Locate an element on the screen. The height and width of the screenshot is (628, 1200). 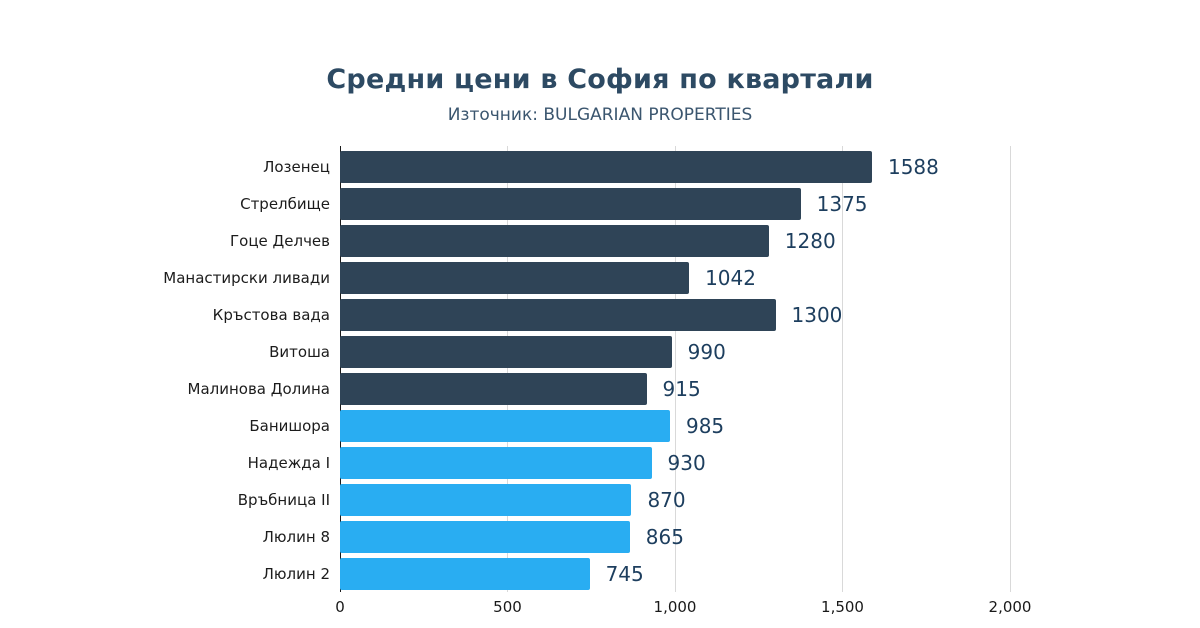
x-tick-label: 1,000 is located at coordinates (675, 607).